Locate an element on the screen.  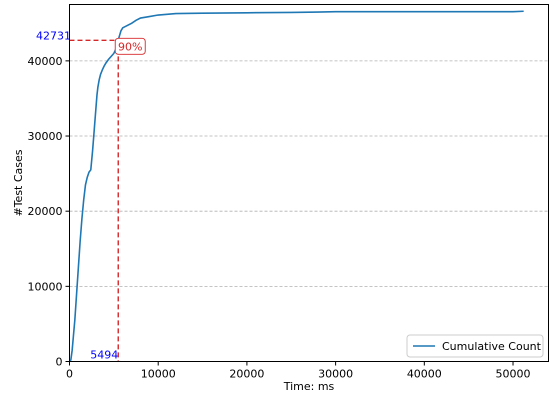
y-axis-label: #Test Cases is located at coordinates (18, 182).